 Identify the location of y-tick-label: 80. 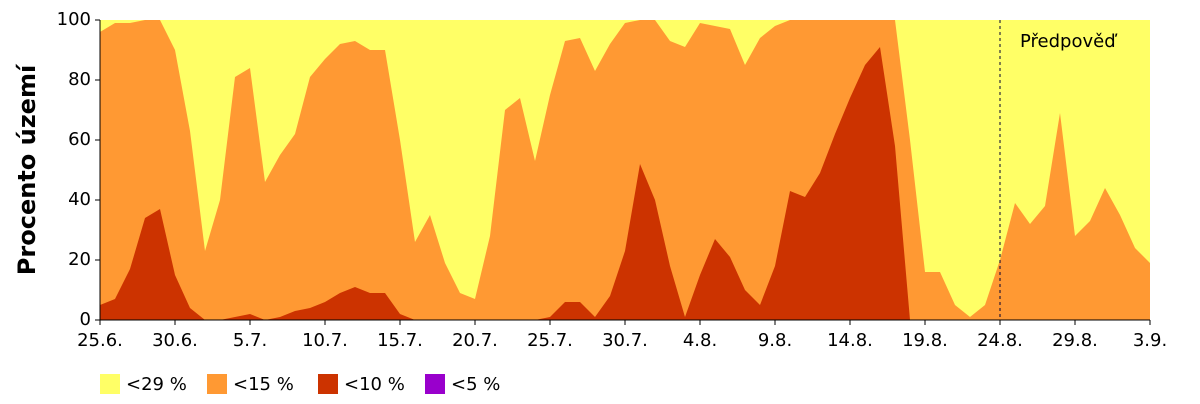
(79, 79).